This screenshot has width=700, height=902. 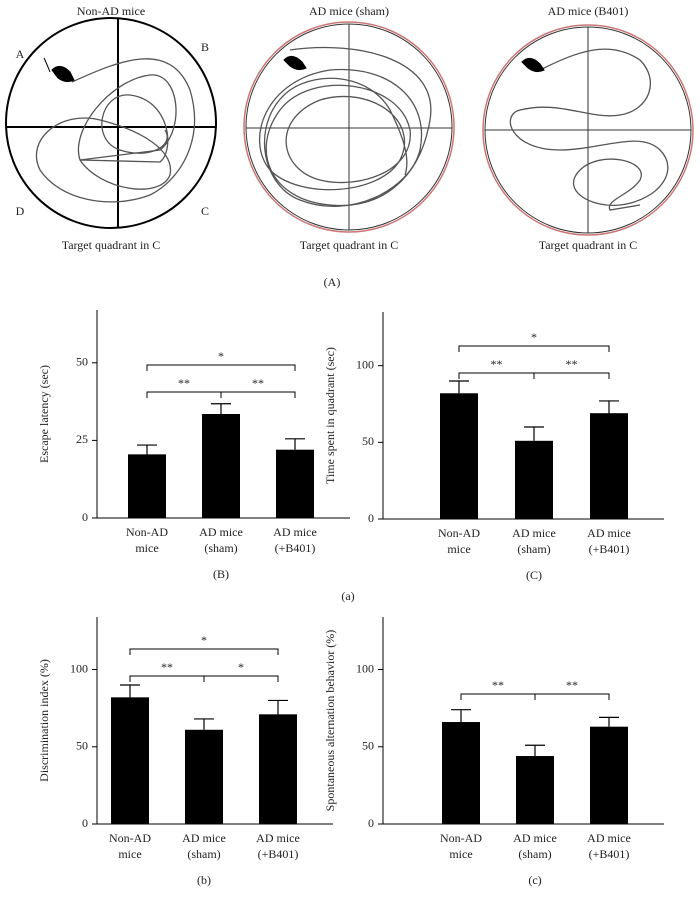 I want to click on maze-title: Non-AD mice, so click(x=111, y=11).